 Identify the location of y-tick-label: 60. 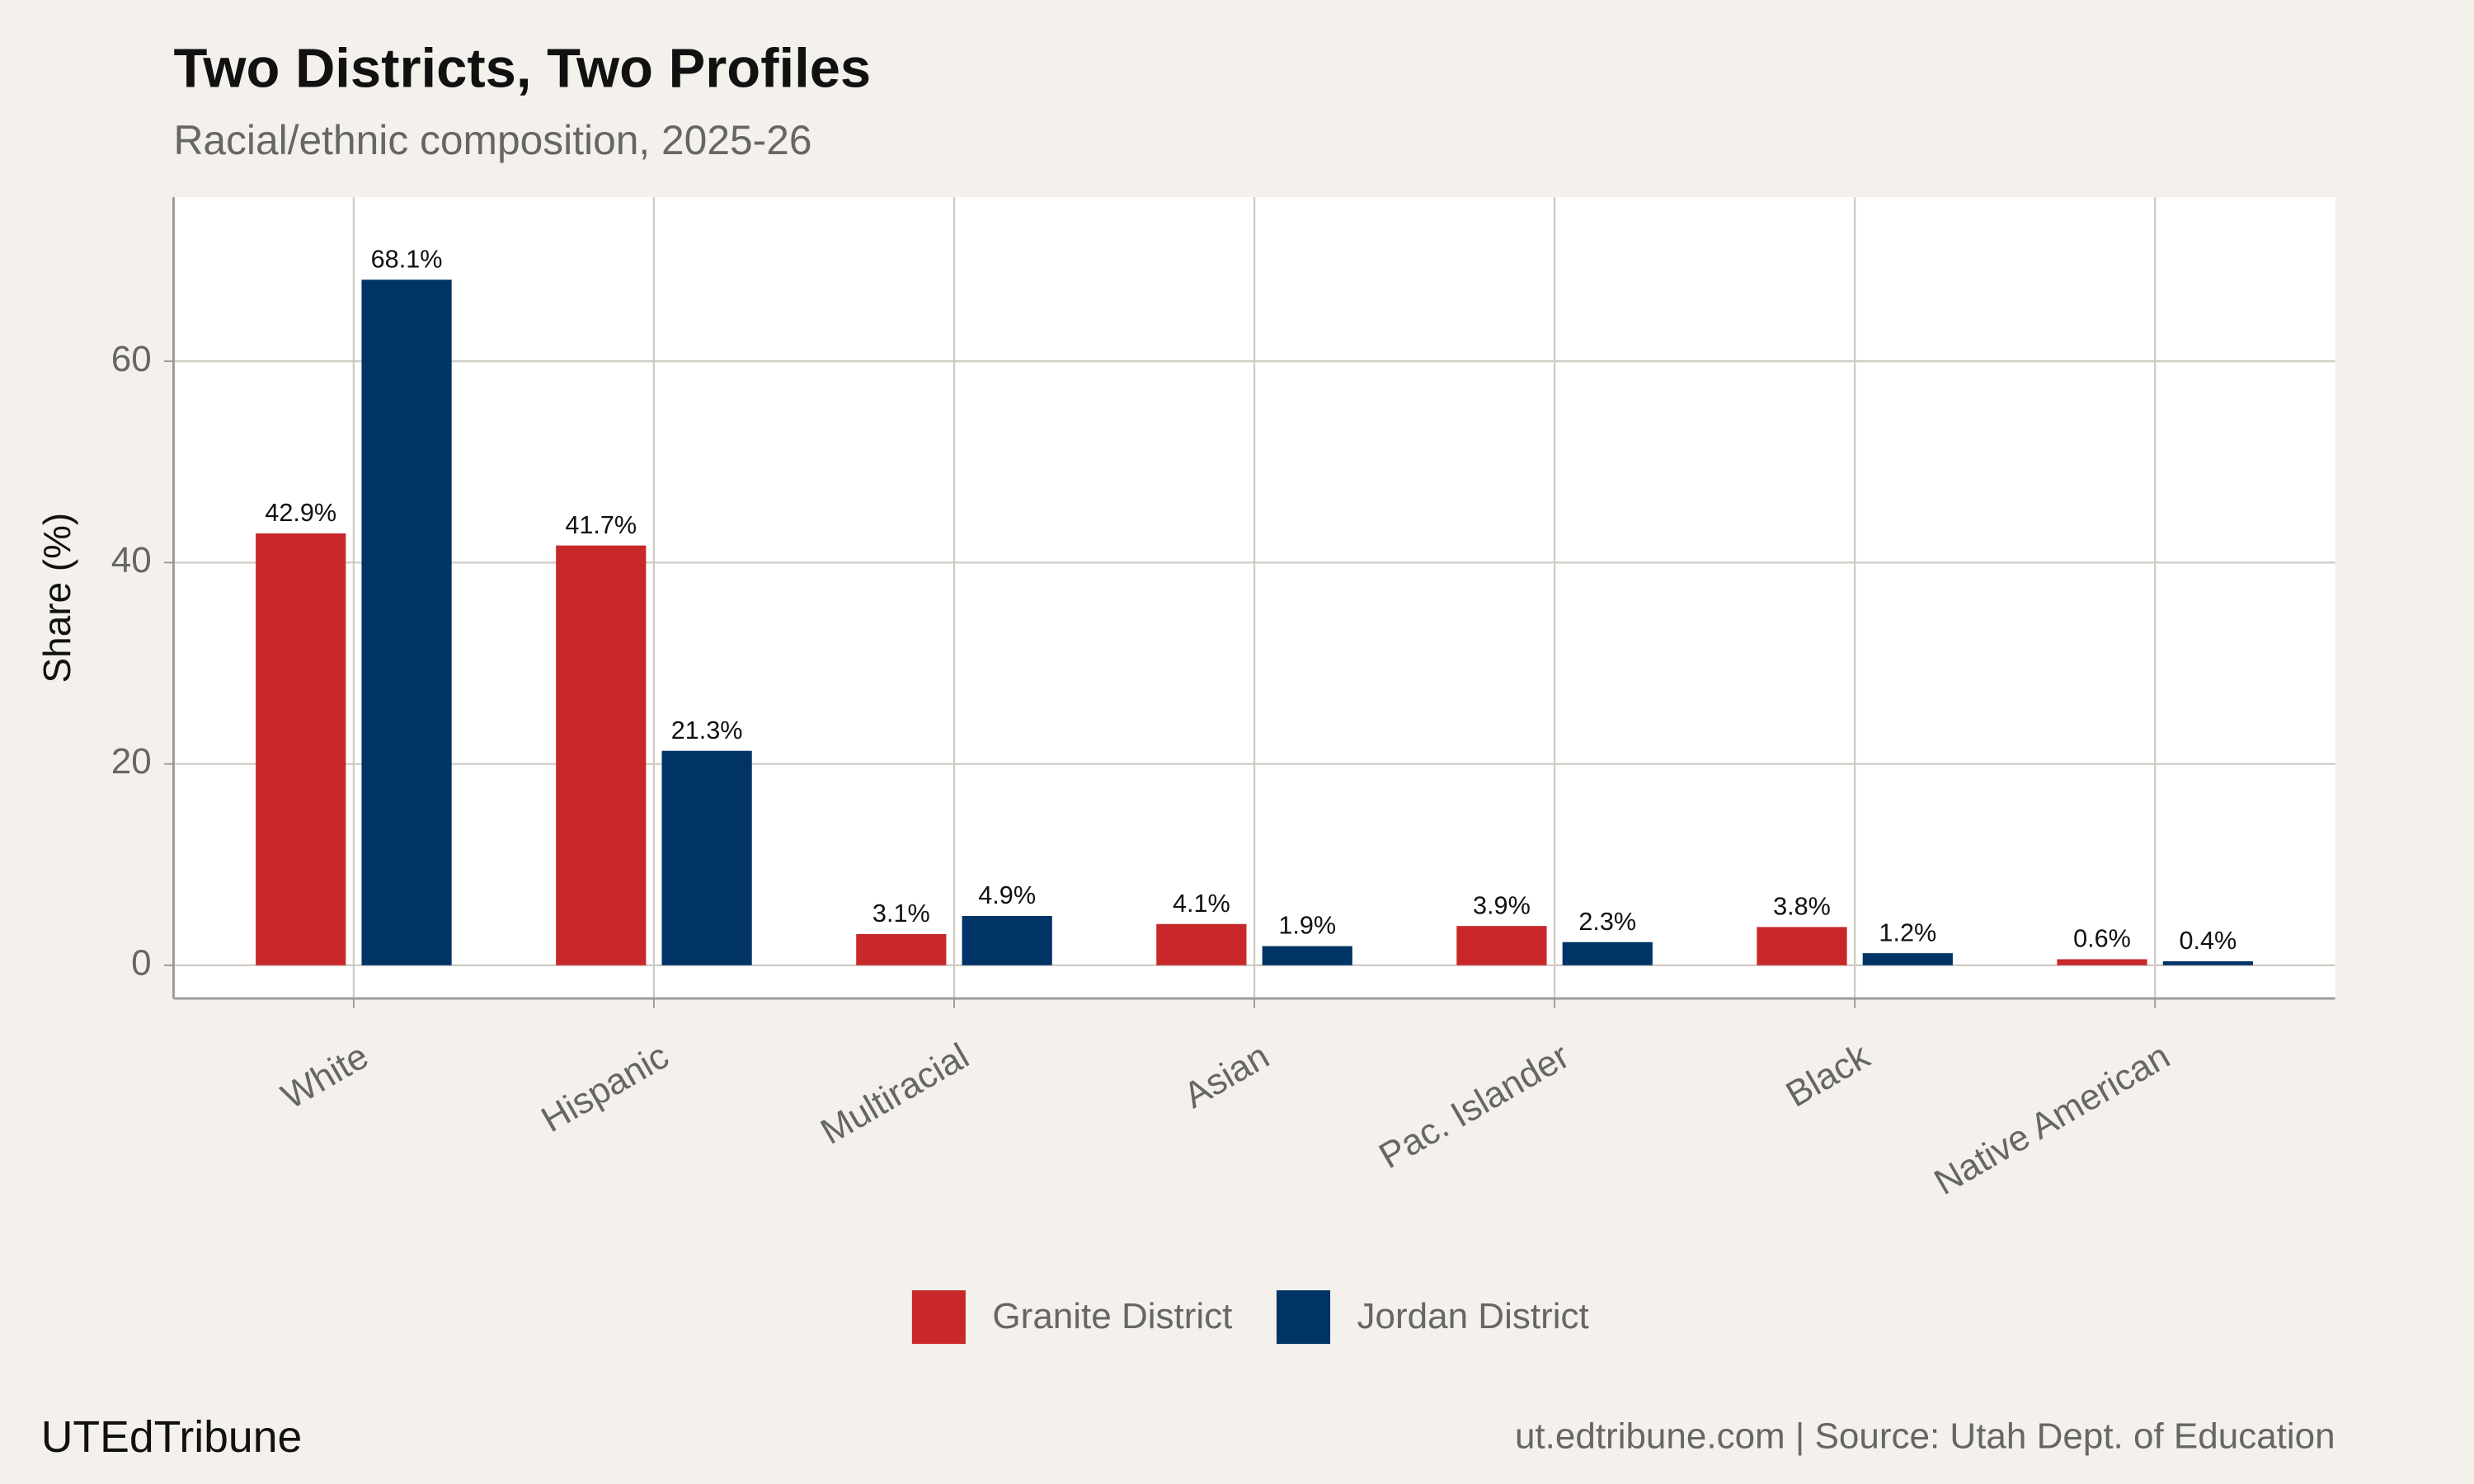
(131, 359).